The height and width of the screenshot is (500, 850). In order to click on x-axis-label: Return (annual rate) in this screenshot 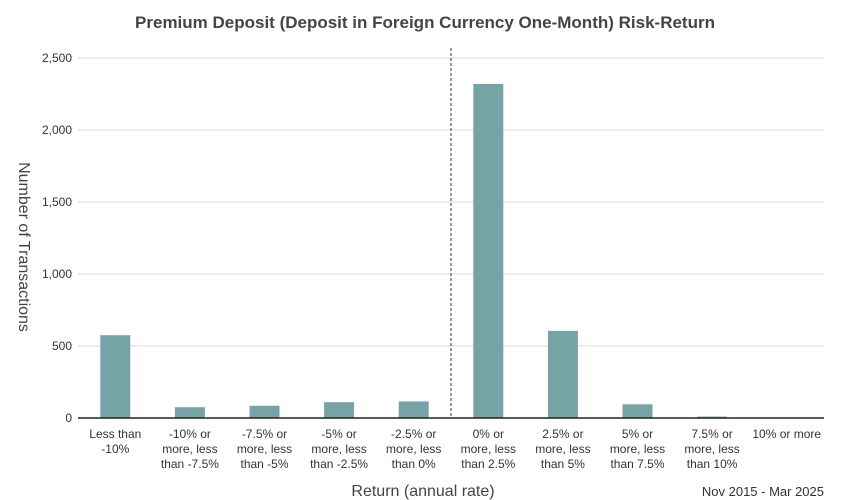, I will do `click(422, 491)`.